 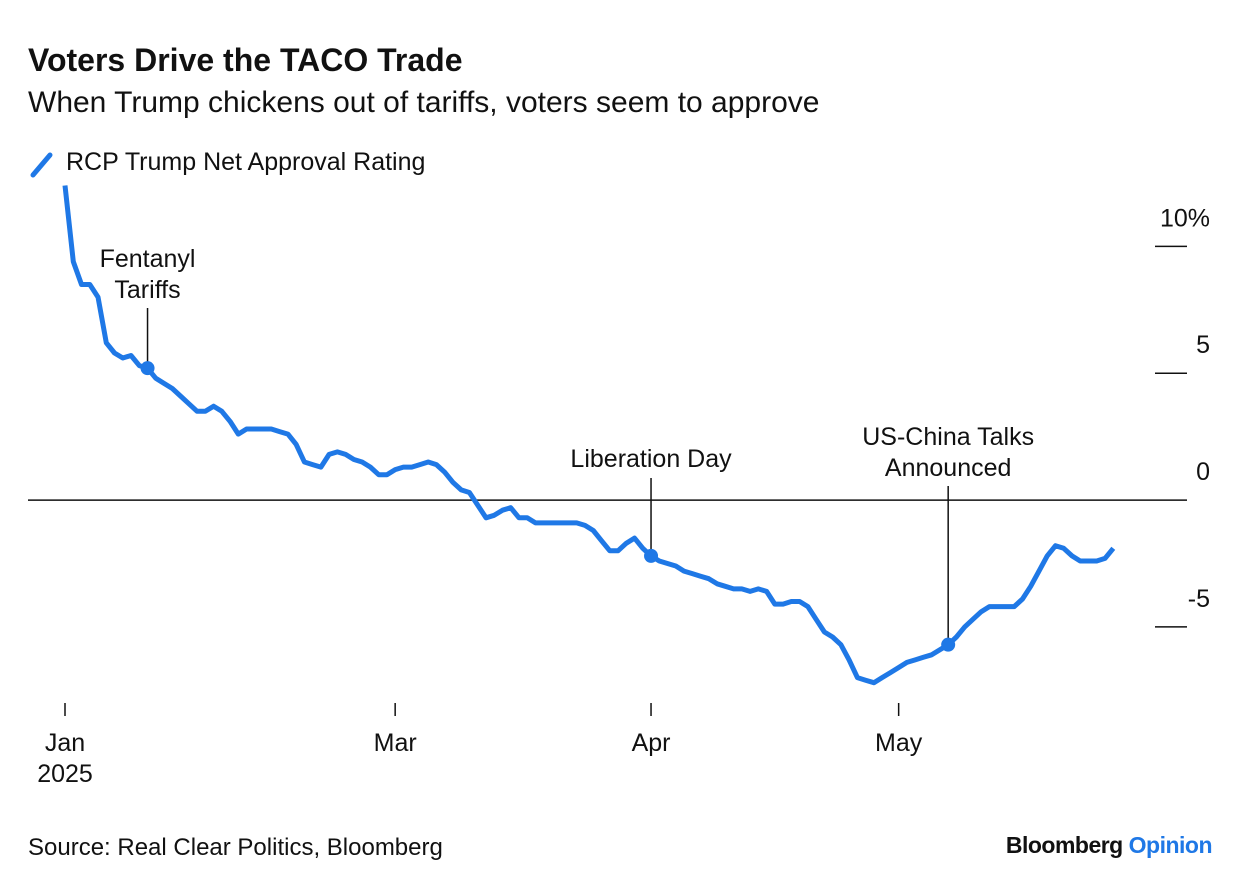 I want to click on branding: Bloomberg Opinion, so click(x=1109, y=845).